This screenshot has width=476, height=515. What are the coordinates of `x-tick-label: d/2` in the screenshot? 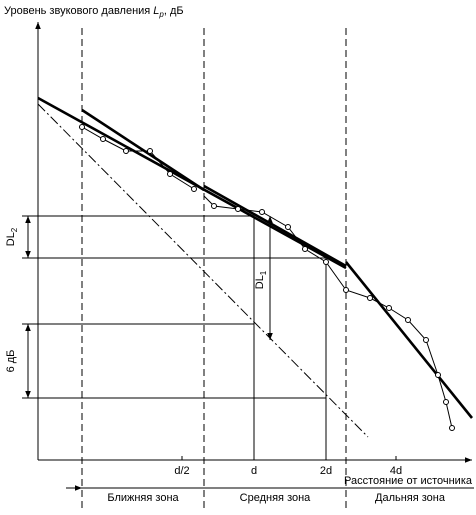 It's located at (181, 471).